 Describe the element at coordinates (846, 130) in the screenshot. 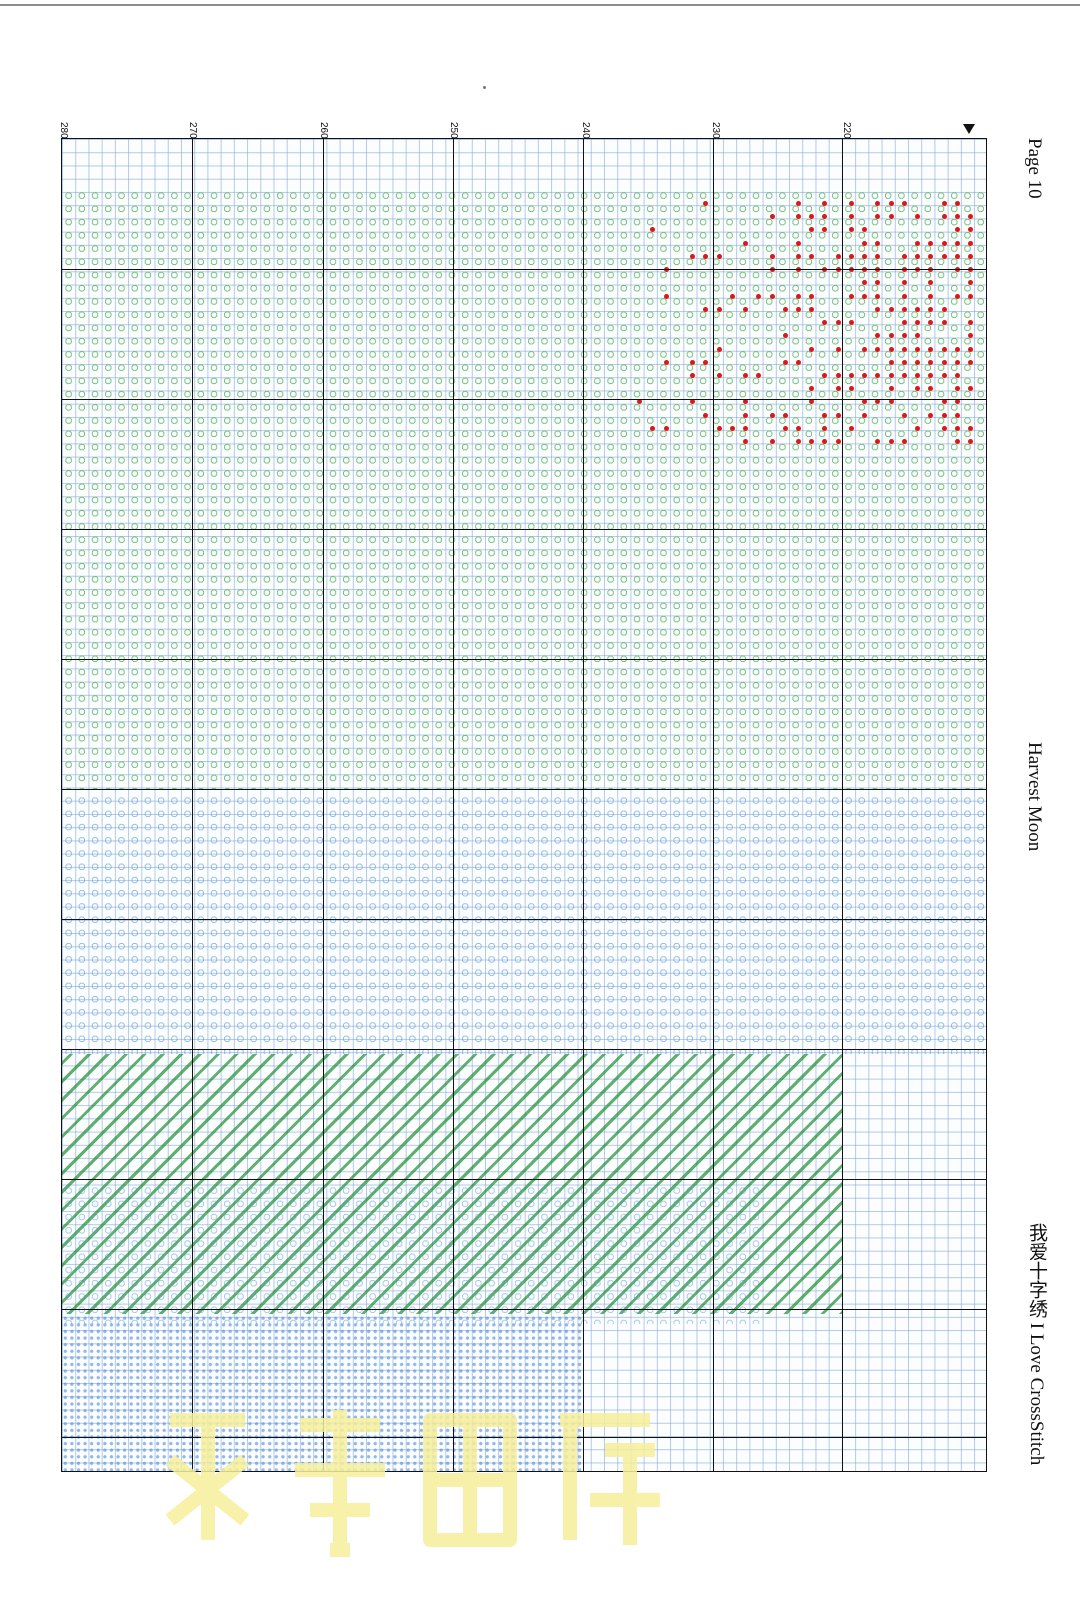

I see `column-marker: 220` at that location.